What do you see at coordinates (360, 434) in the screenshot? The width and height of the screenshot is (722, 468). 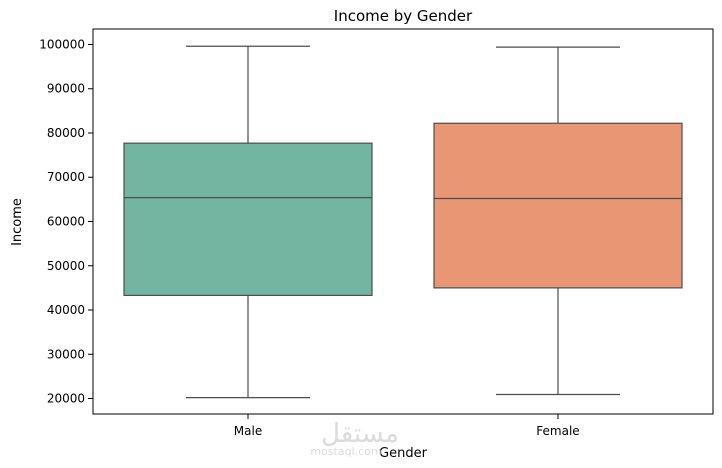 I see `watermark-arabic: مستقل` at bounding box center [360, 434].